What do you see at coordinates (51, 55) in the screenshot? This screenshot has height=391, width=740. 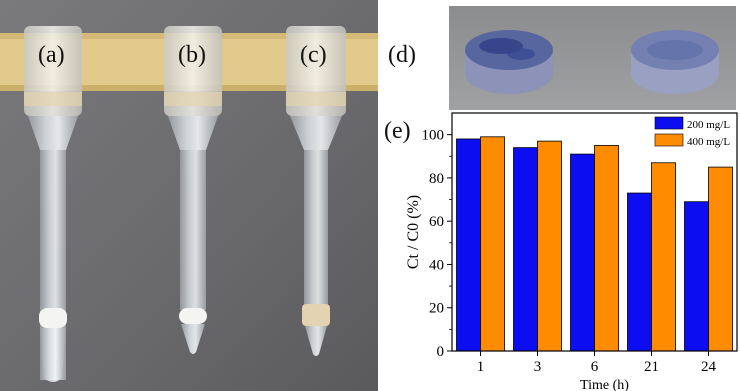 I see `label-a: (a)` at bounding box center [51, 55].